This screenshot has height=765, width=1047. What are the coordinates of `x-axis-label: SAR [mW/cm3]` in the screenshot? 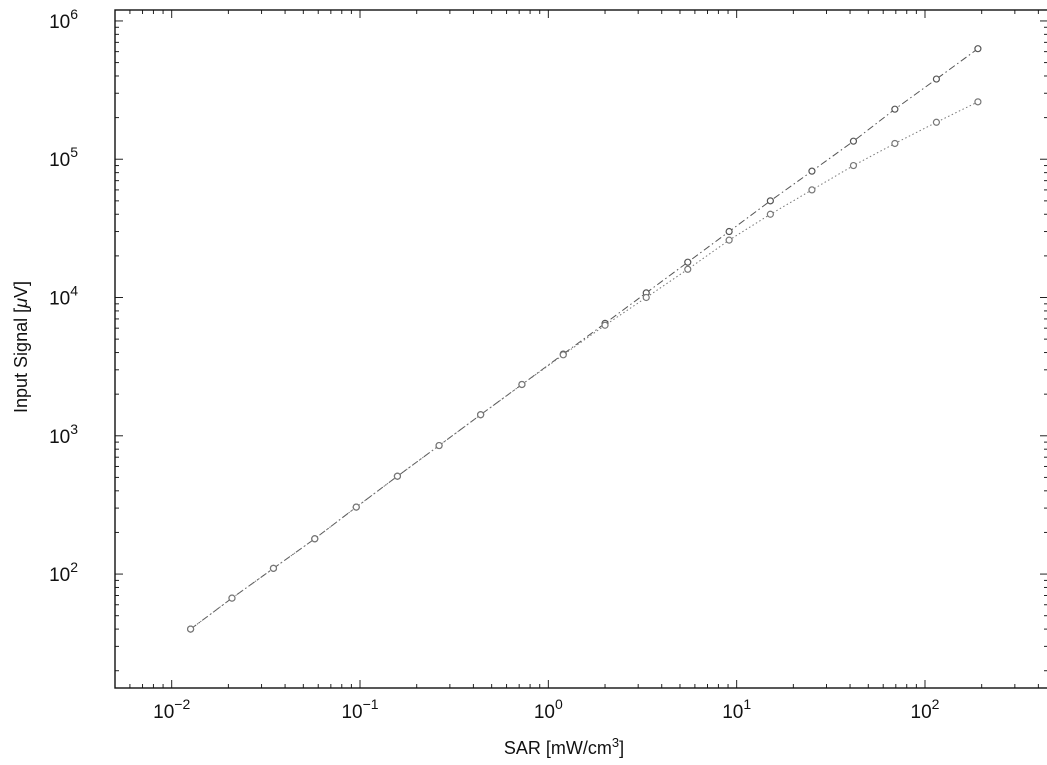 It's located at (564, 746).